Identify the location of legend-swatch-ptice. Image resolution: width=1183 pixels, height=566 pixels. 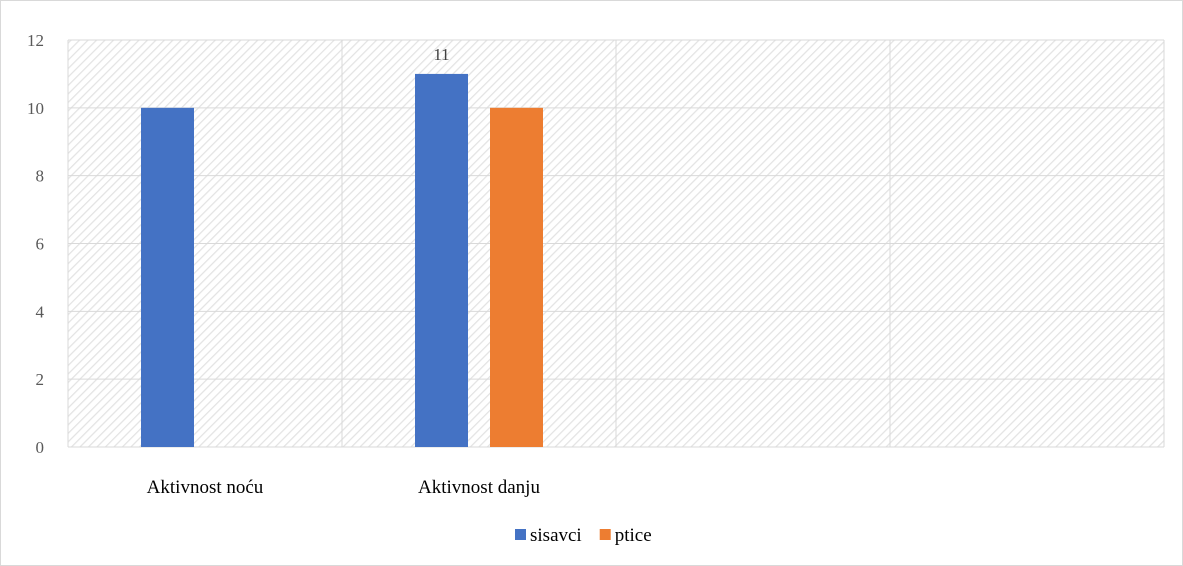
(605, 534).